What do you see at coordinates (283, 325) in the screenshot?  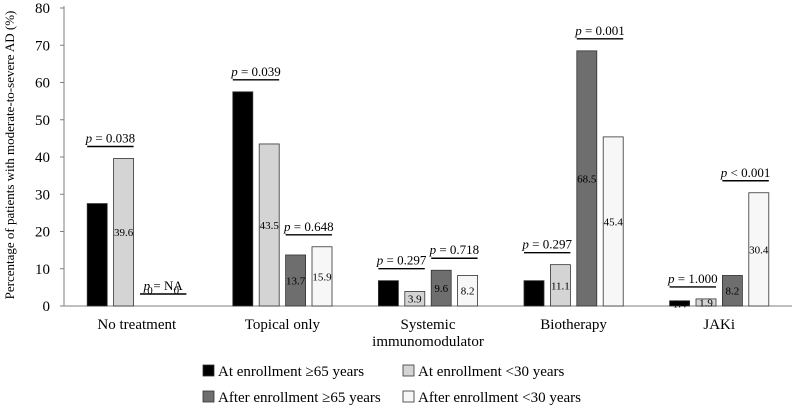 I see `category-label: Topical only` at bounding box center [283, 325].